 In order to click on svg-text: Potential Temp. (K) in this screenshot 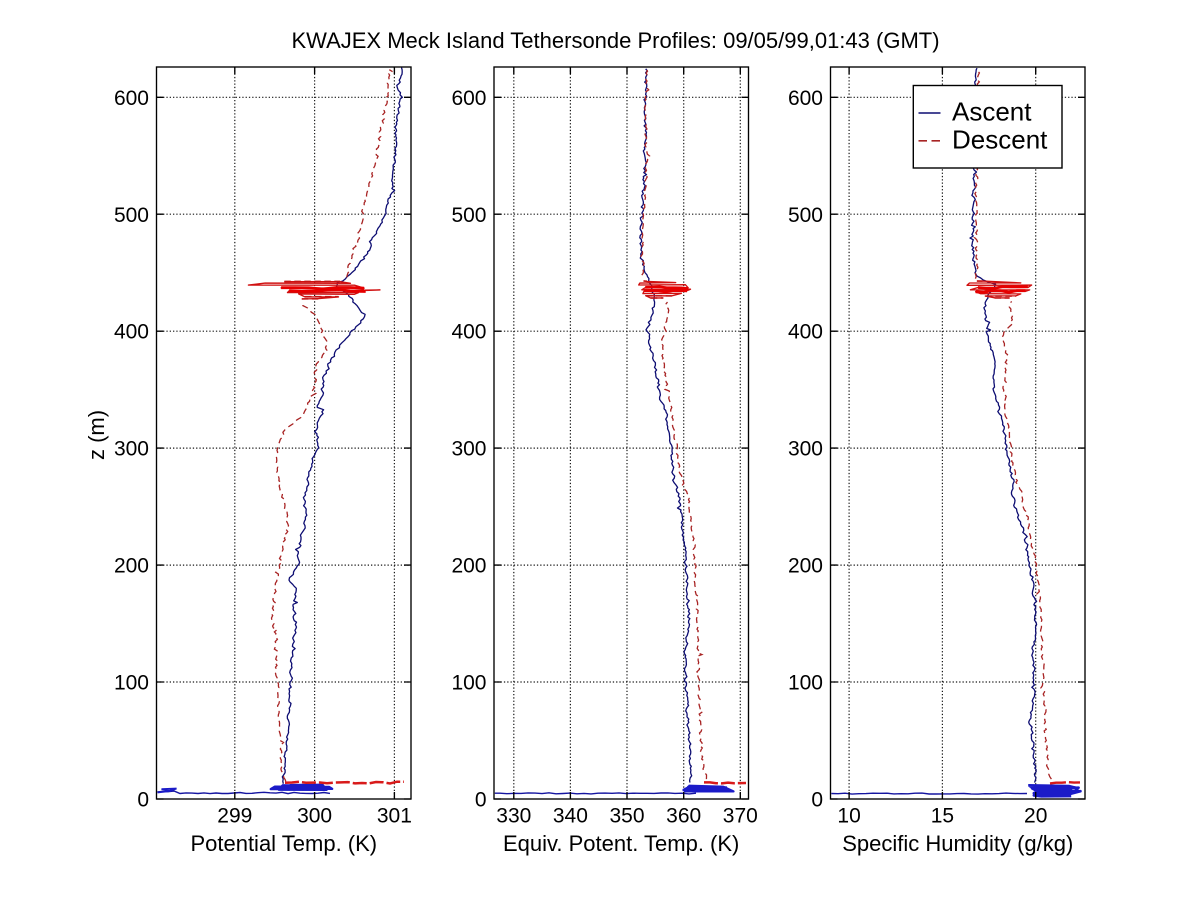, I will do `click(283, 843)`.